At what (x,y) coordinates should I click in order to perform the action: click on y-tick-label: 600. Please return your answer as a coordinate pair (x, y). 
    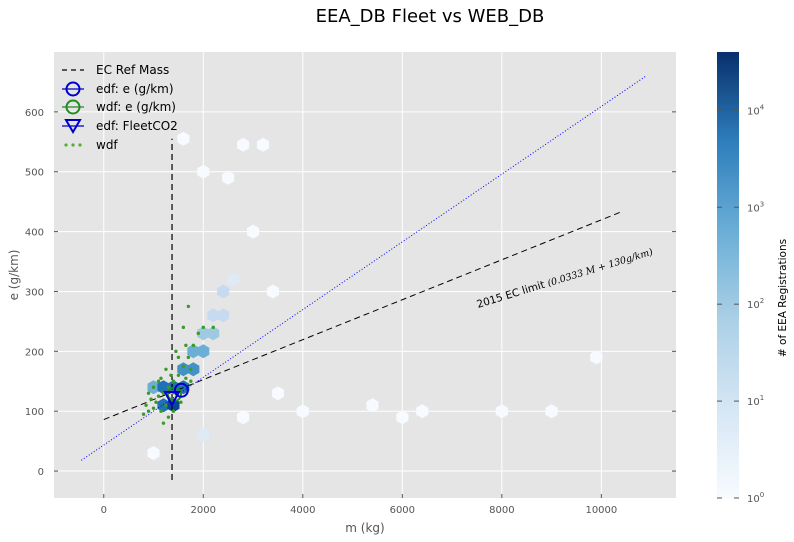
    Looking at the image, I should click on (34, 113).